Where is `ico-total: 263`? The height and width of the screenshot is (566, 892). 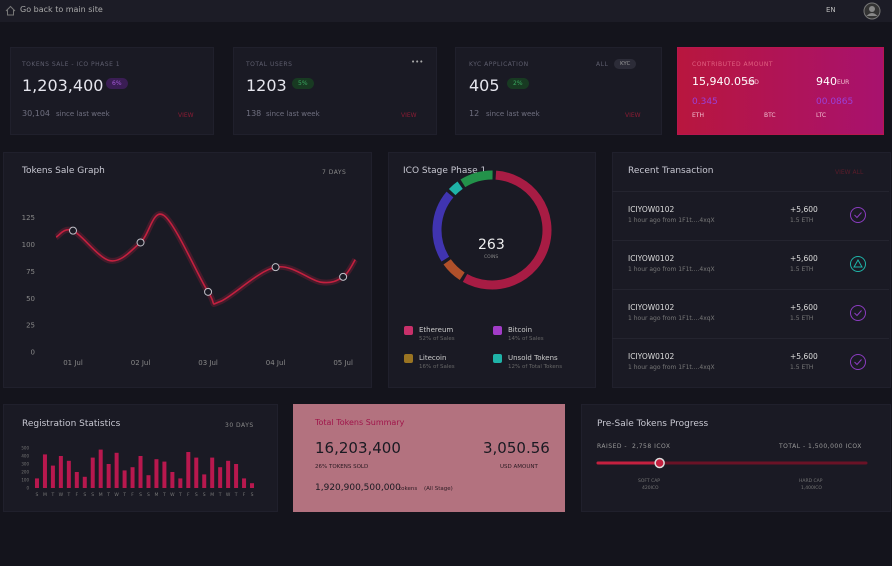 ico-total: 263 is located at coordinates (491, 245).